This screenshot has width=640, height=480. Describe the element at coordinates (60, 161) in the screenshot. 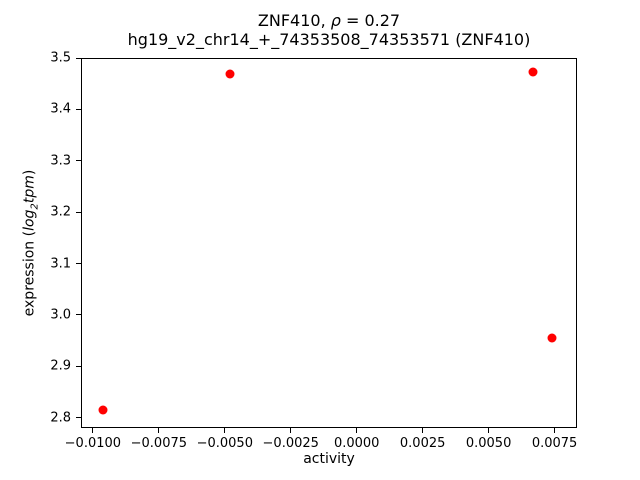

I see `y-tick-label: 3.3` at that location.